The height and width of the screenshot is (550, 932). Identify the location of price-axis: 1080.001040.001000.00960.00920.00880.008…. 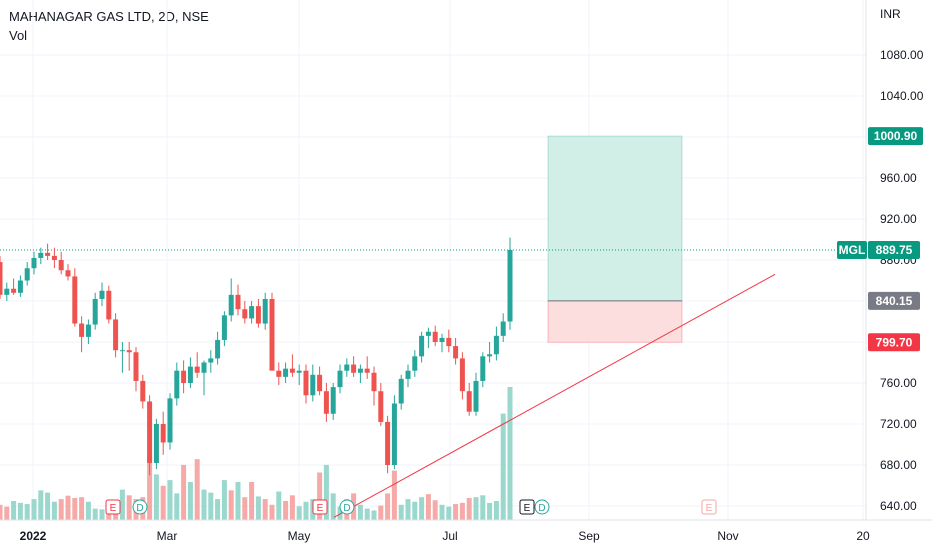
(902, 280).